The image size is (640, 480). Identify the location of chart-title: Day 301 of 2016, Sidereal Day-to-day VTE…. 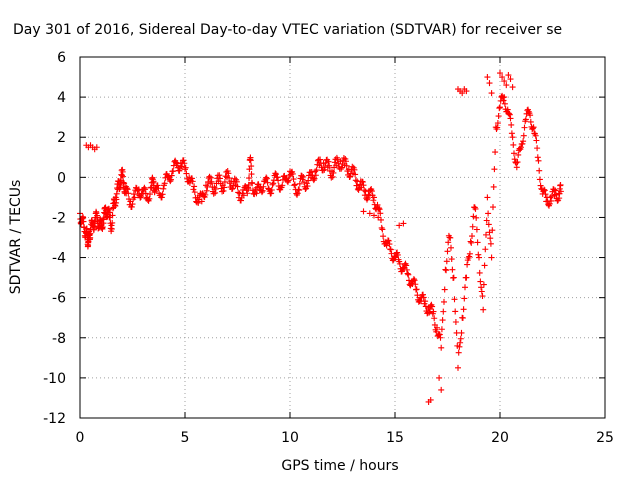
(287, 30).